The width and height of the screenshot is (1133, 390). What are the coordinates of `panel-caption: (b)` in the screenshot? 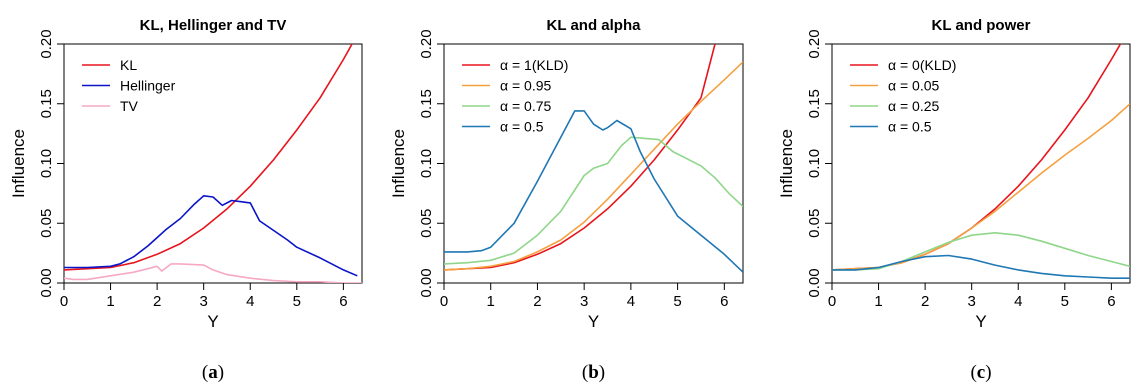 It's located at (593, 372).